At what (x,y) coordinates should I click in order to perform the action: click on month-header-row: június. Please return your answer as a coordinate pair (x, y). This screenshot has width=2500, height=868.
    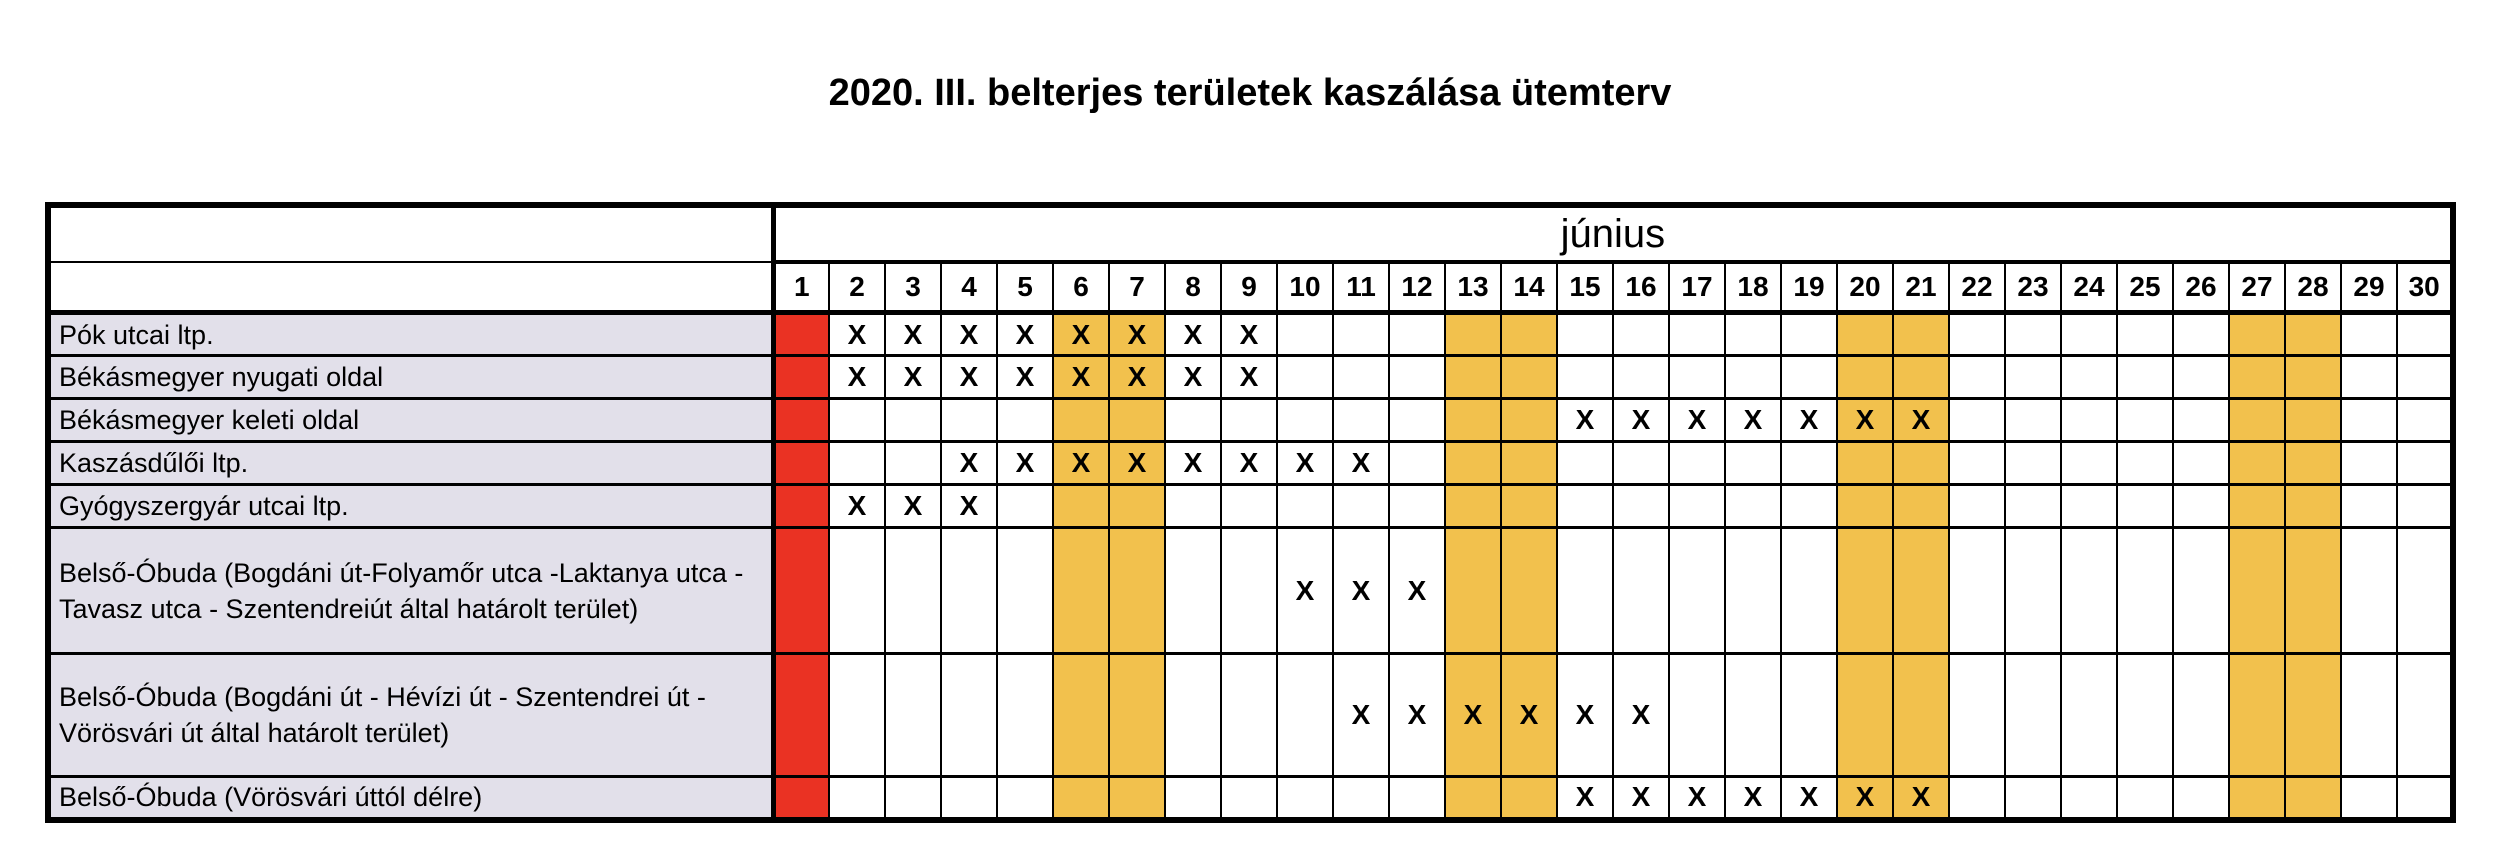
    Looking at the image, I should click on (1251, 234).